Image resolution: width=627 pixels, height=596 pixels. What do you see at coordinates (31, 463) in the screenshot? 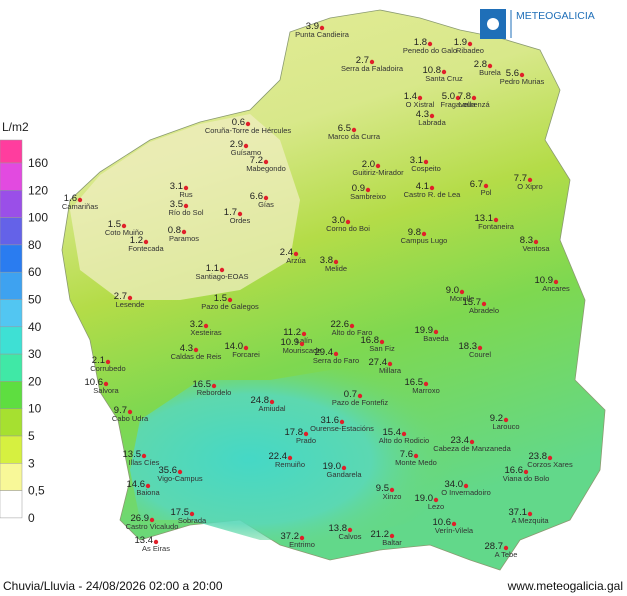
I see `legend-label: 3` at bounding box center [31, 463].